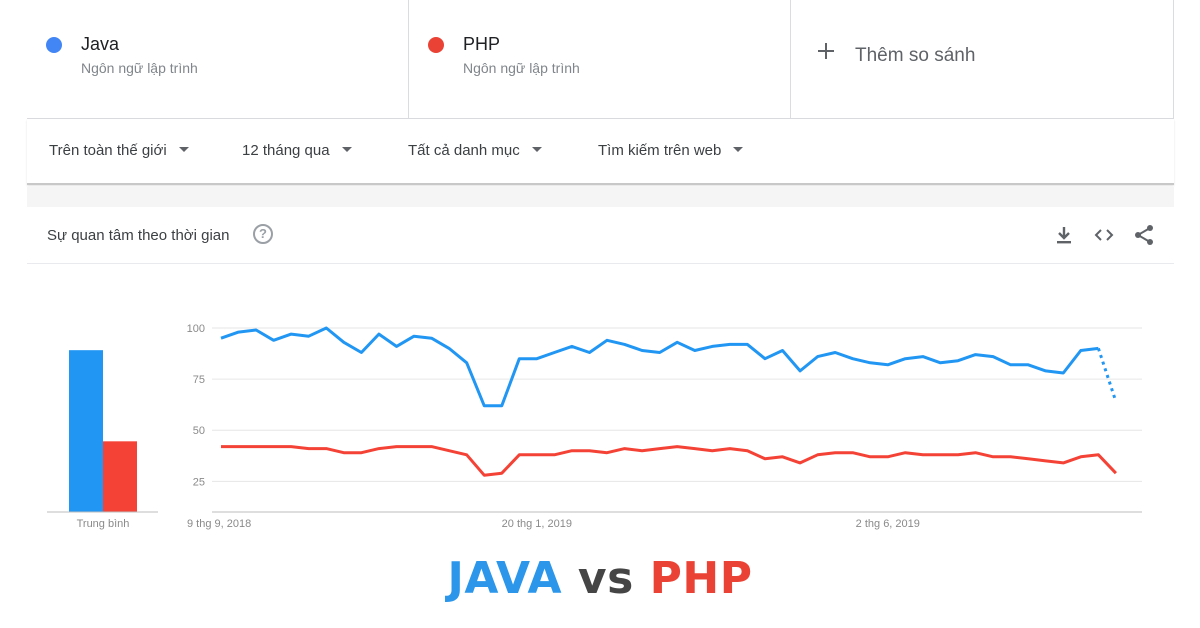 The width and height of the screenshot is (1200, 628). What do you see at coordinates (1064, 235) in the screenshot?
I see `download-icon` at bounding box center [1064, 235].